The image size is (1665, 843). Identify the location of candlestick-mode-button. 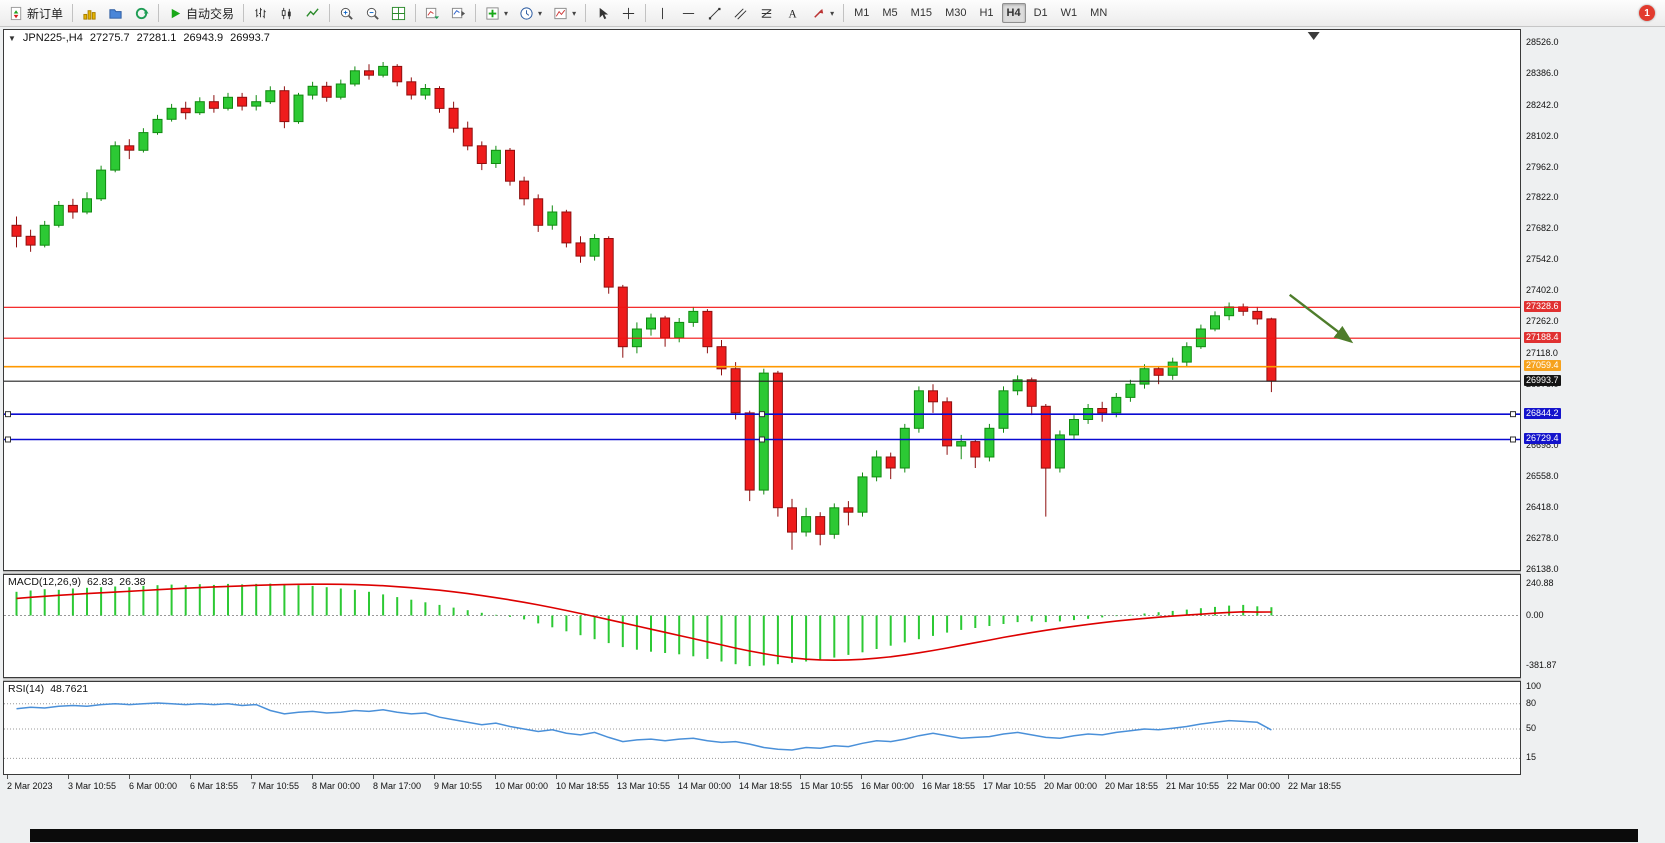
(286, 13).